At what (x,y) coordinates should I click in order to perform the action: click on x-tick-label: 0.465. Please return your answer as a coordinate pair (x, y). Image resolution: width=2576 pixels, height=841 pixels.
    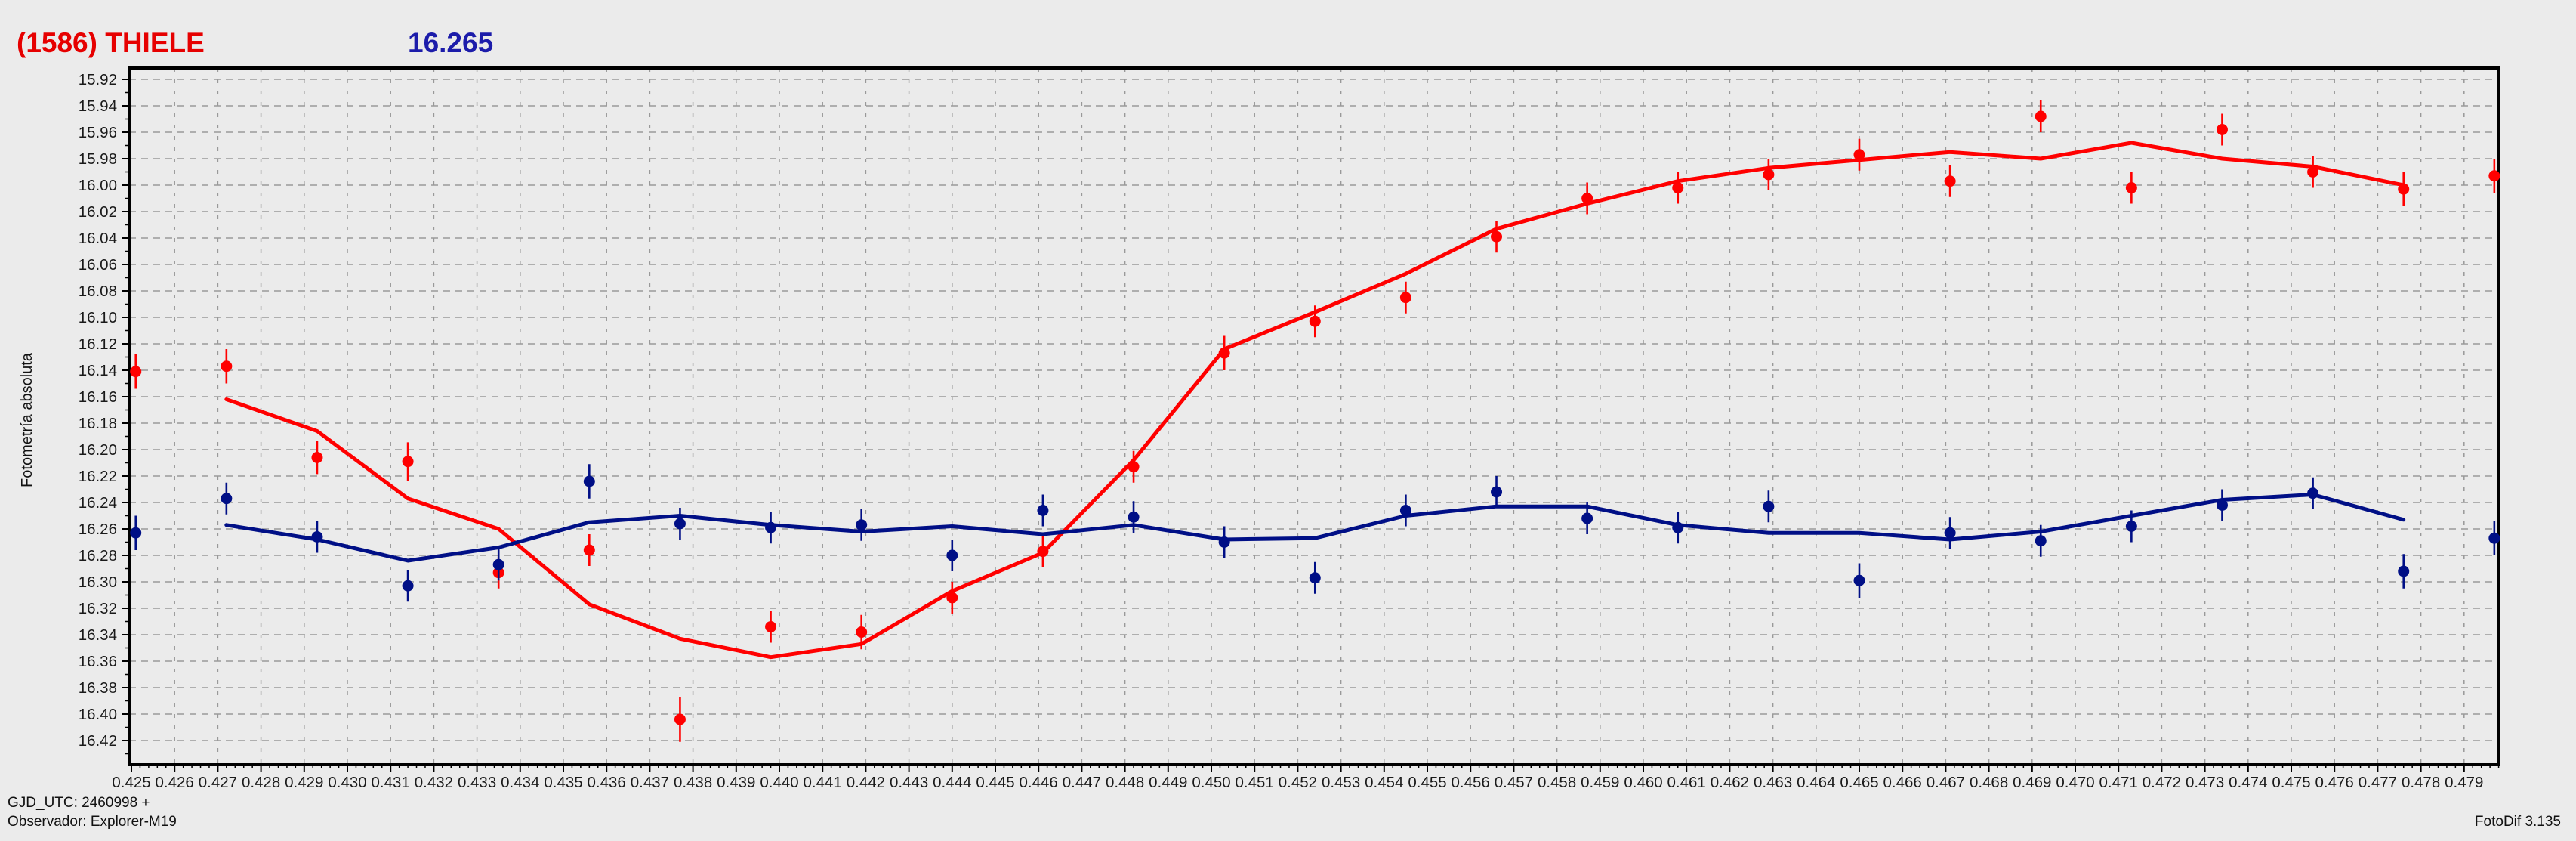
    Looking at the image, I should click on (1859, 782).